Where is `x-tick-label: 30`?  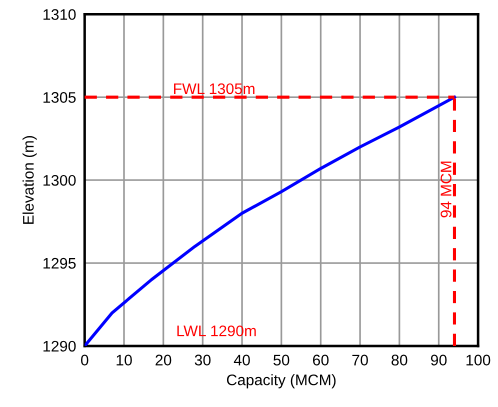
x-tick-label: 30 is located at coordinates (202, 360).